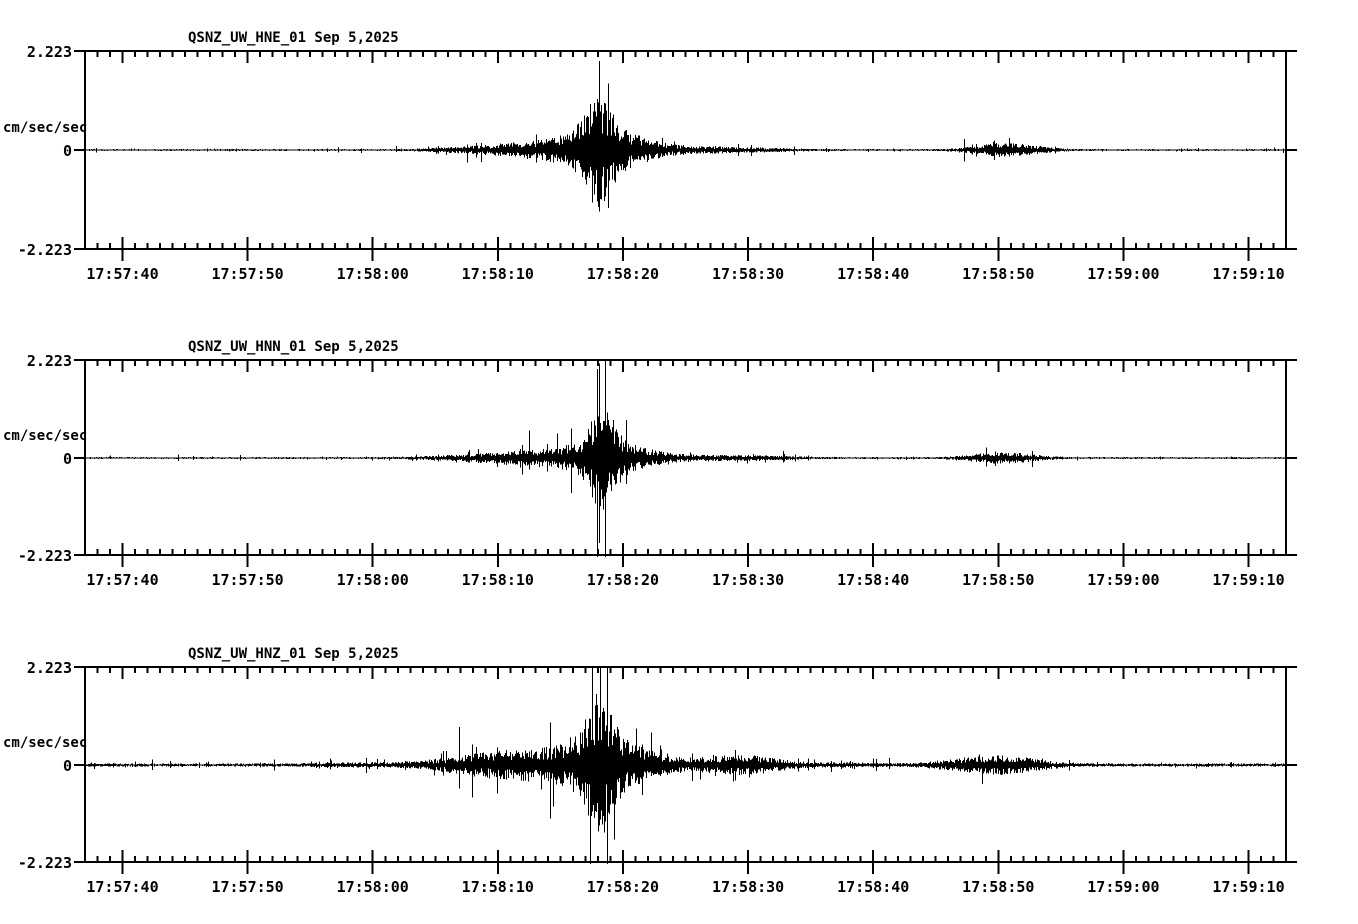  Describe the element at coordinates (293, 347) in the screenshot. I see `panel-title: QSNZ_UW_HNN_01 Sep 5,2025` at that location.